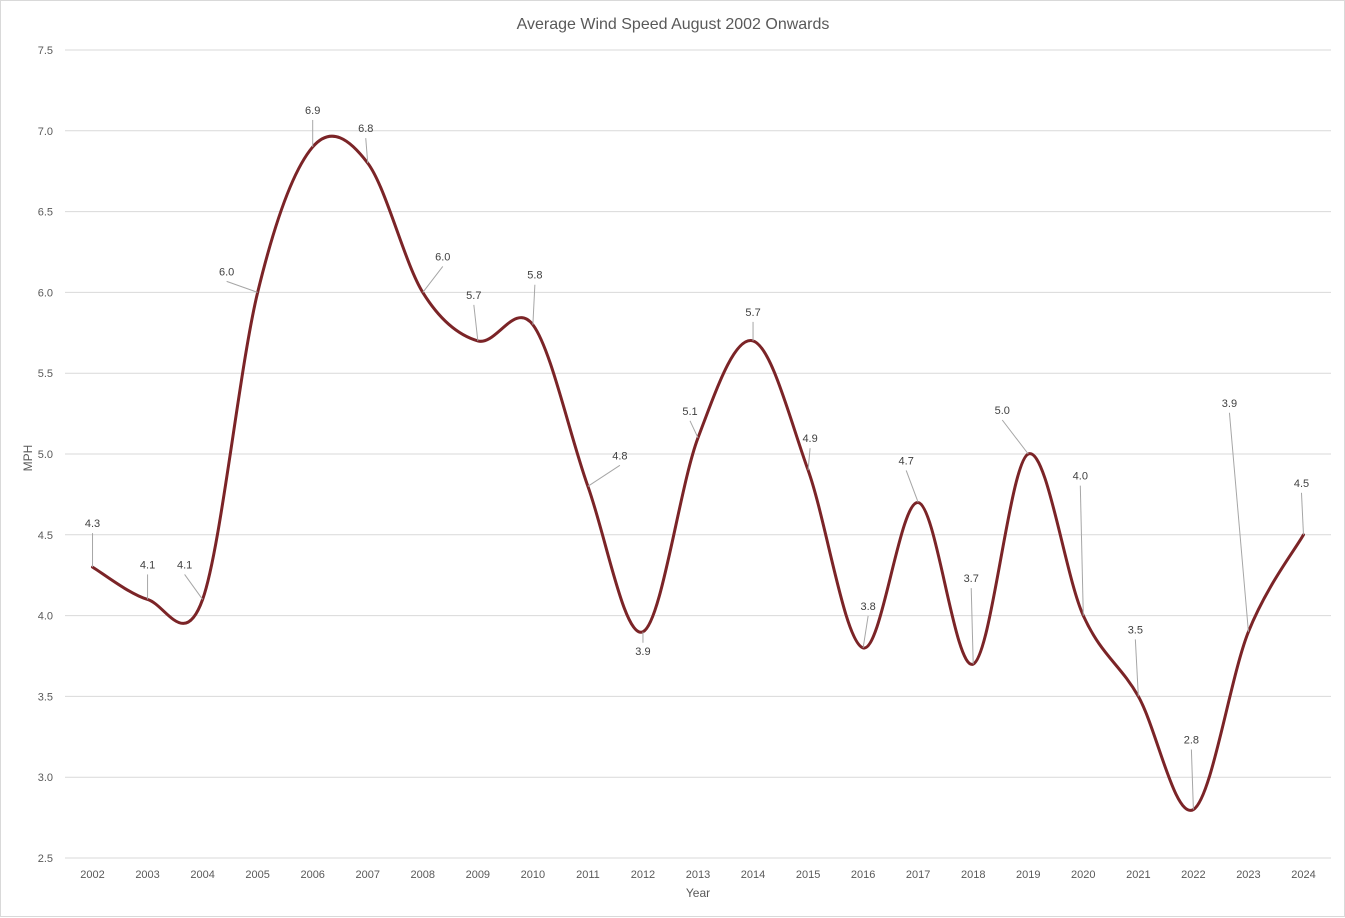  I want to click on data-label: 4.3, so click(92, 524).